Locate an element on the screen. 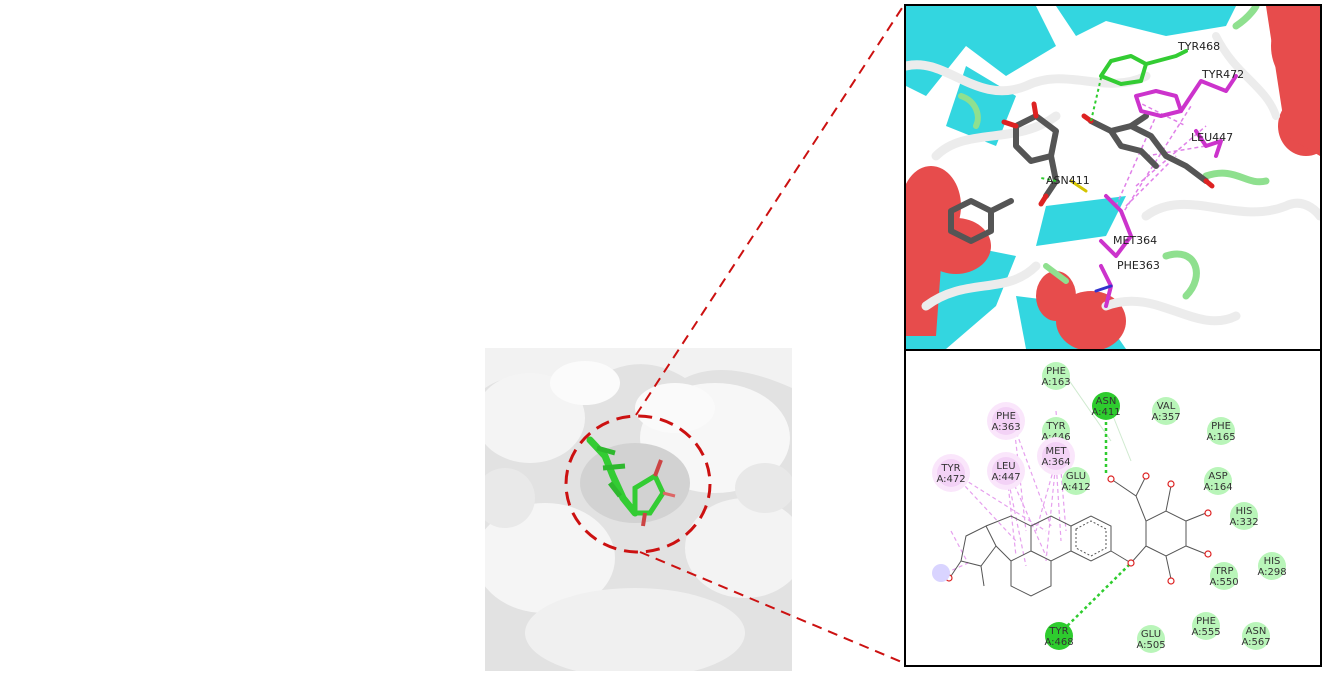  ribbon-coils is located at coordinates (1113, 166).